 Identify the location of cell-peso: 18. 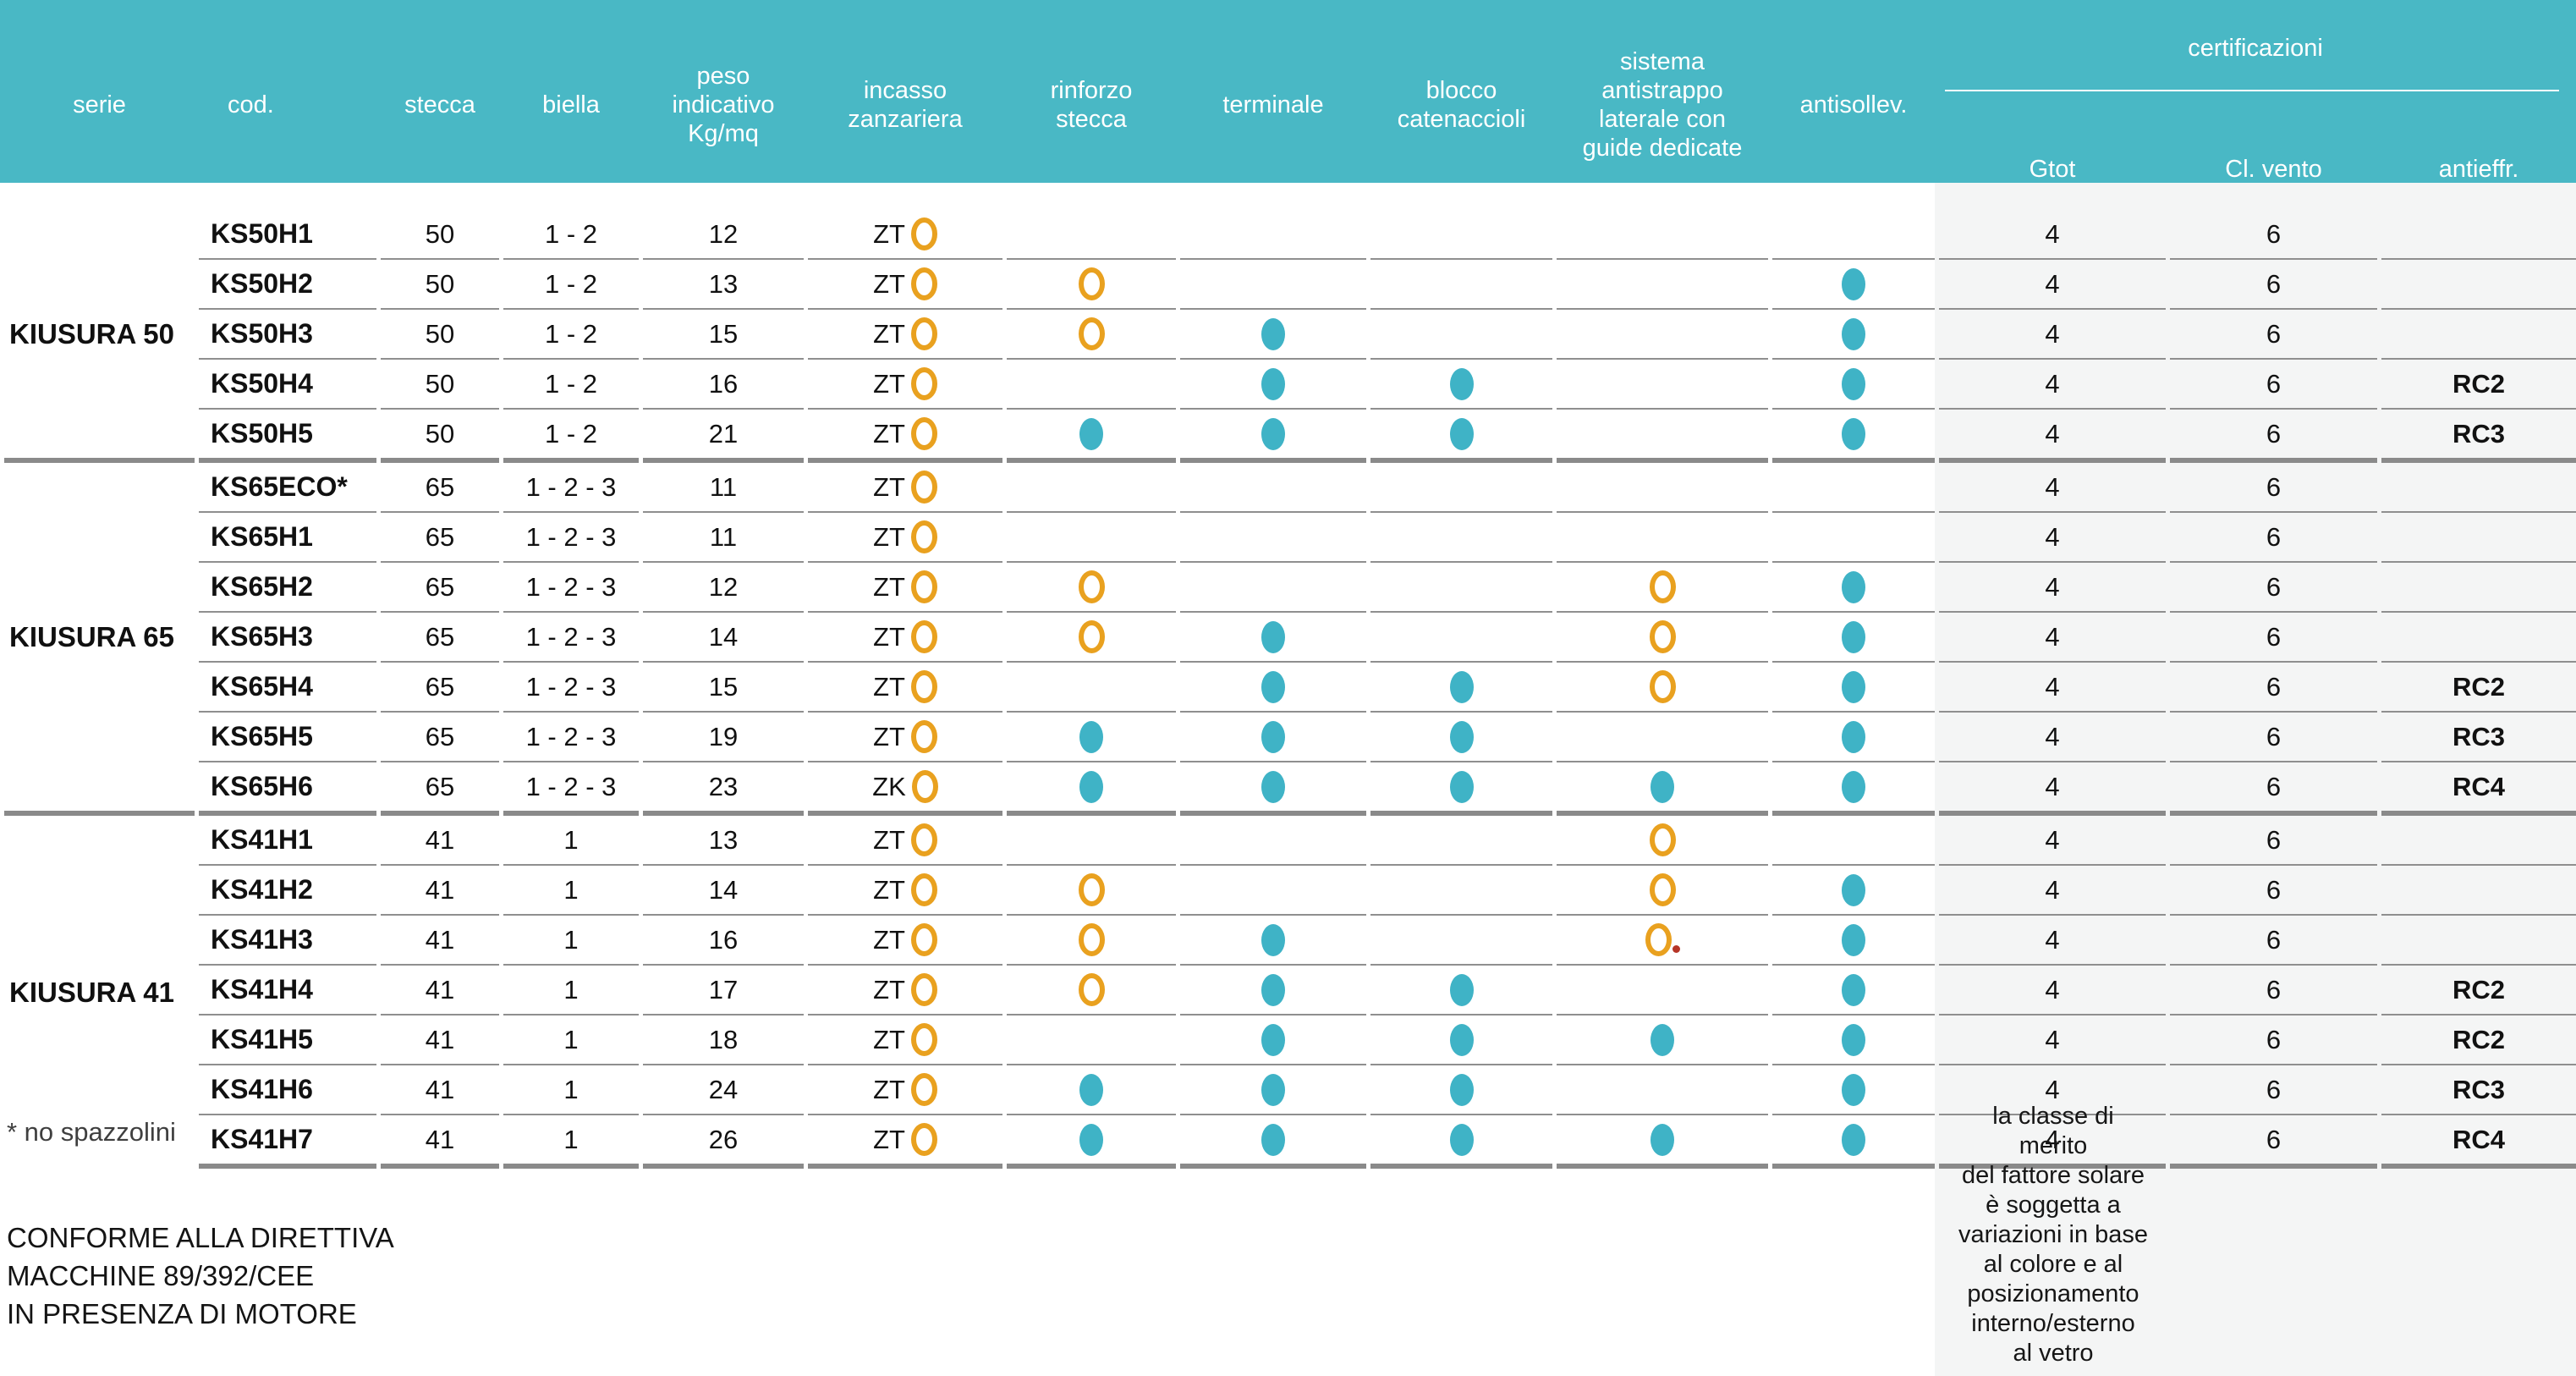
(723, 1039).